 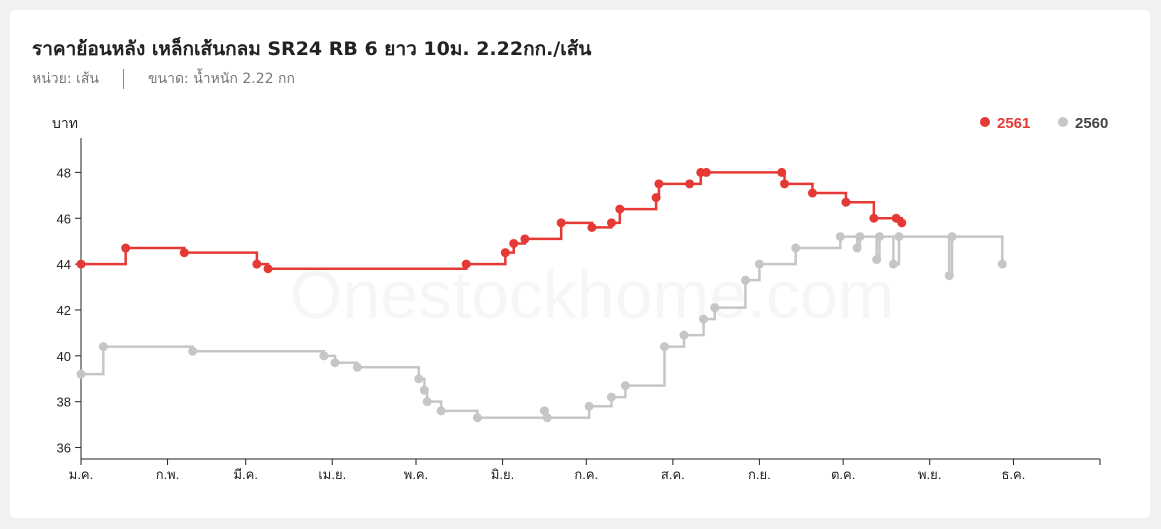 I want to click on x-tick-label: ก.พ., so click(x=168, y=474).